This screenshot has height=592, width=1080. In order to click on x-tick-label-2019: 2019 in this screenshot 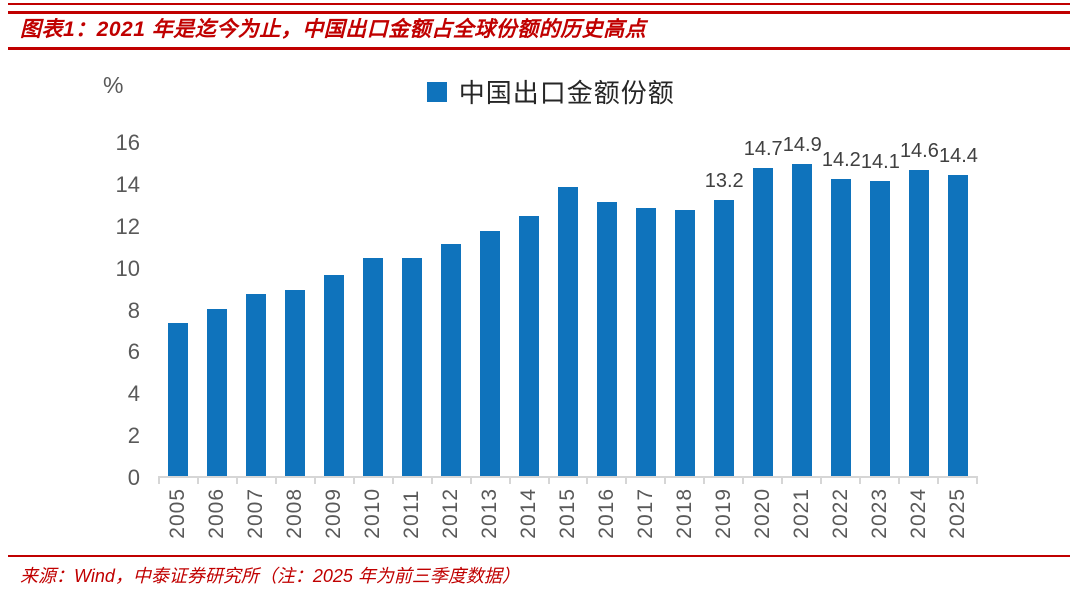, I will do `click(724, 513)`.